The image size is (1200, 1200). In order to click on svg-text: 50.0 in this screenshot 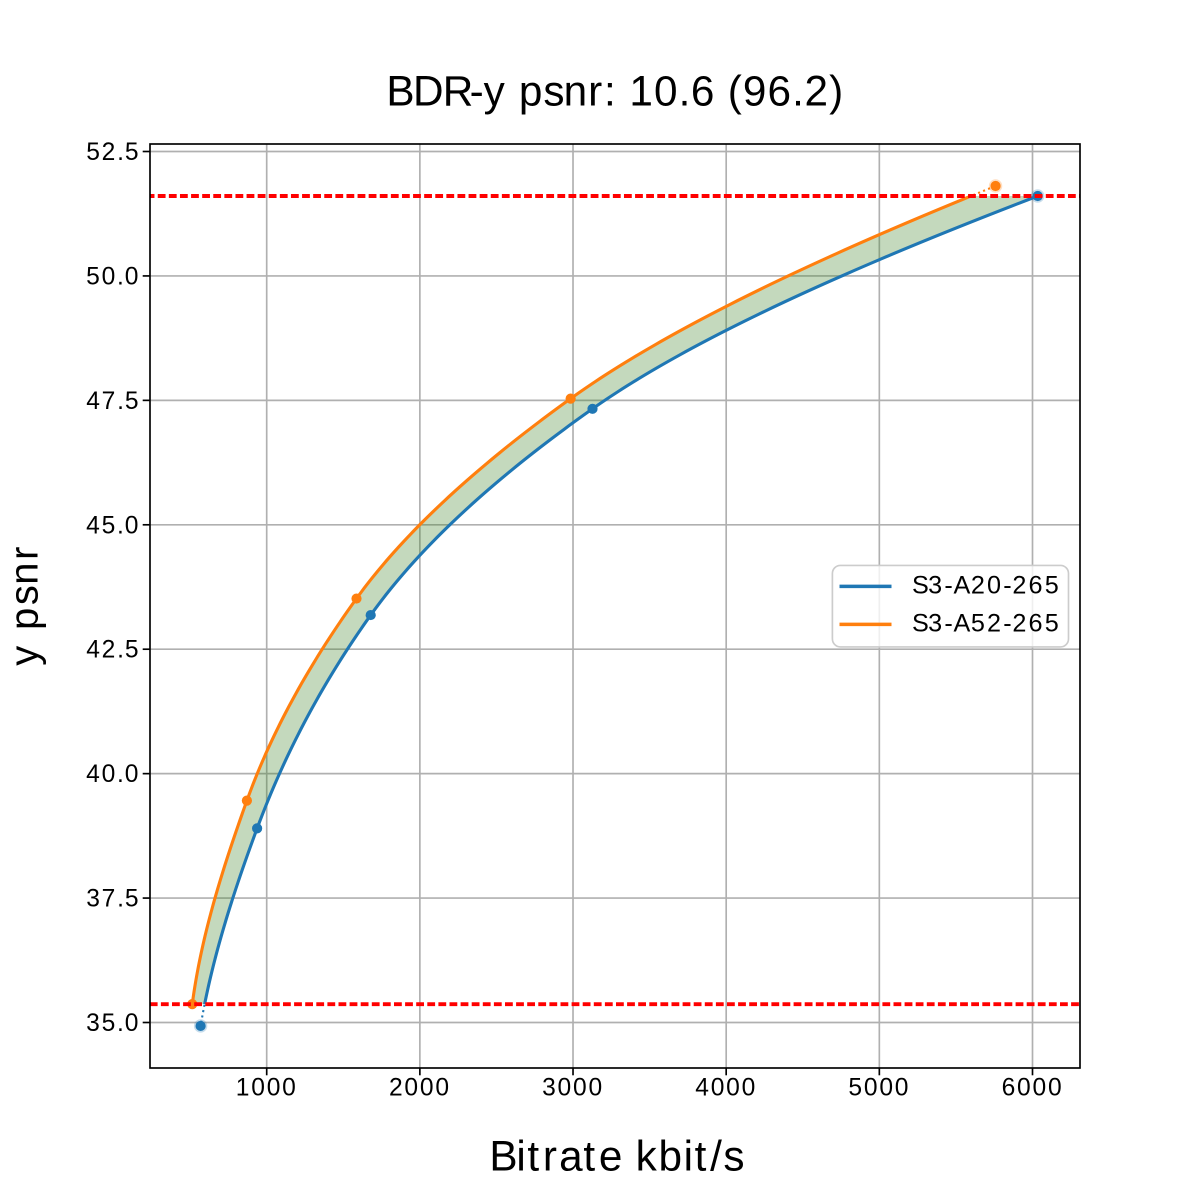, I will do `click(112, 276)`.